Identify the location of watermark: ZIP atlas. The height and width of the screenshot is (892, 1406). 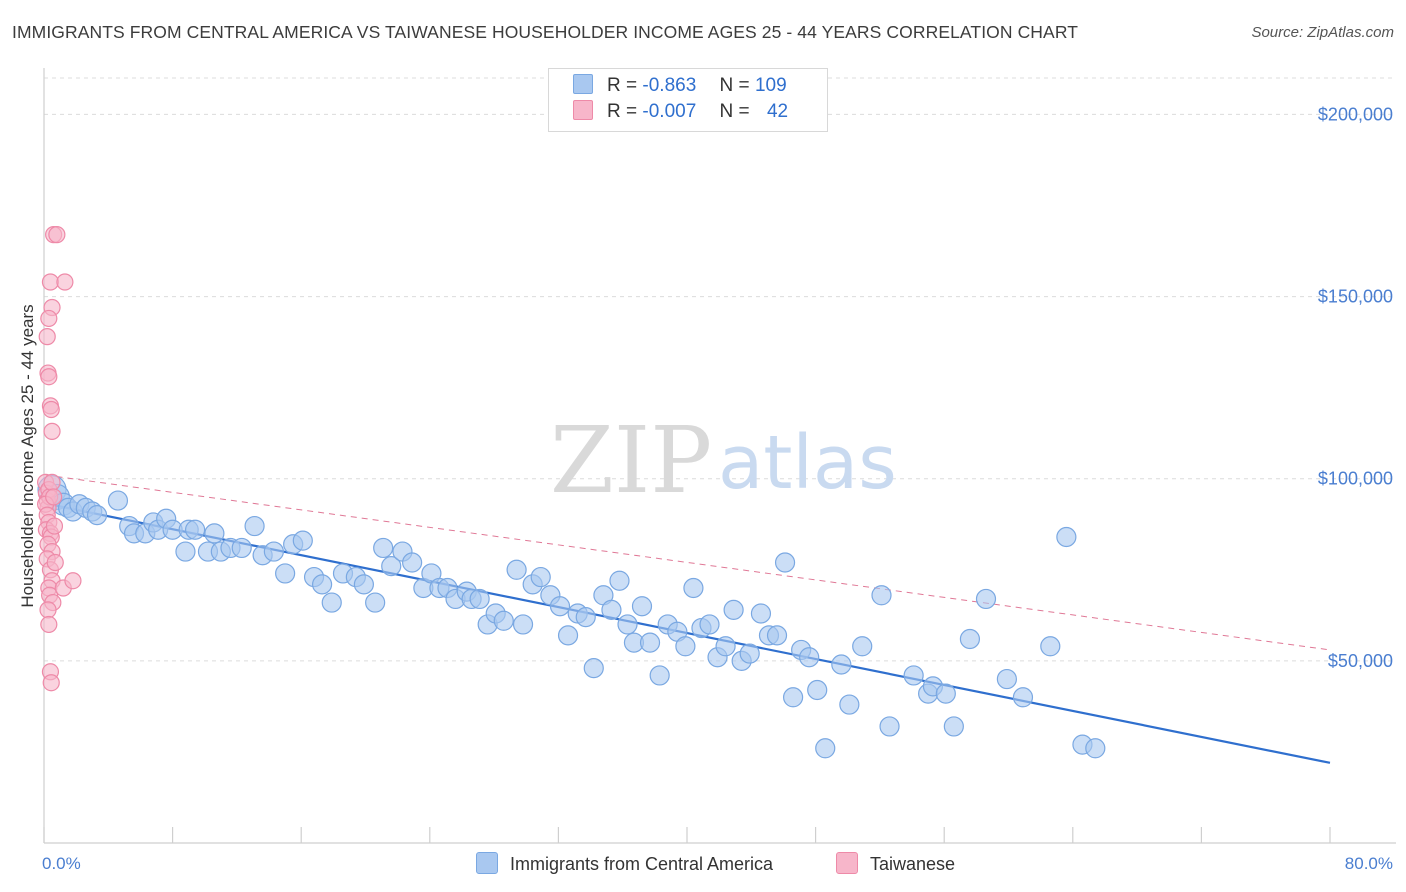
(723, 460).